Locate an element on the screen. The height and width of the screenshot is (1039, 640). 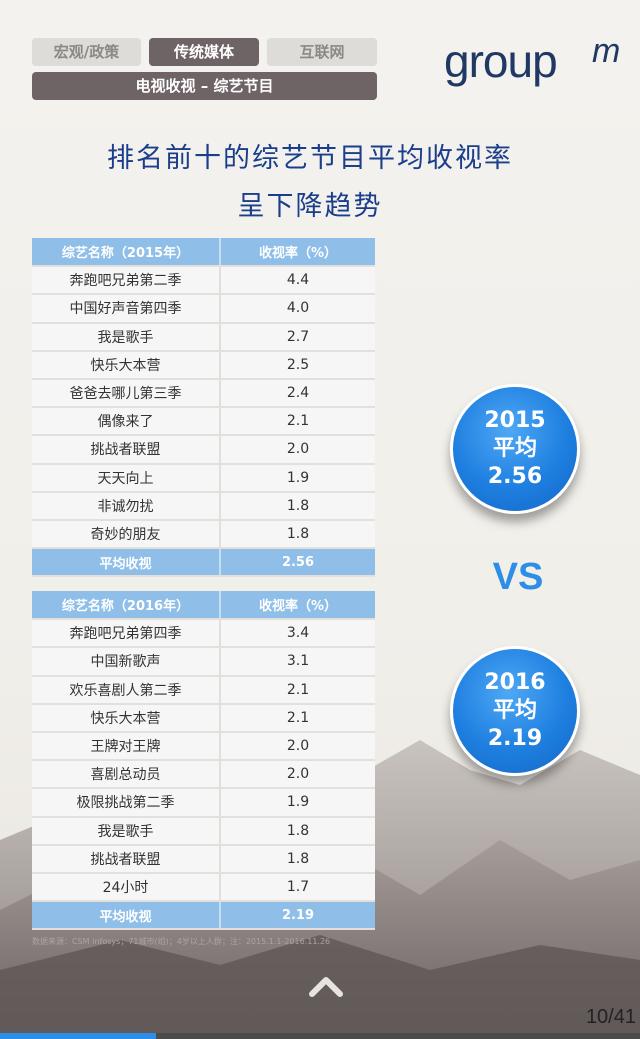
table-row: 奔跑吧兄弟第四季 3.4 is located at coordinates (203, 634).